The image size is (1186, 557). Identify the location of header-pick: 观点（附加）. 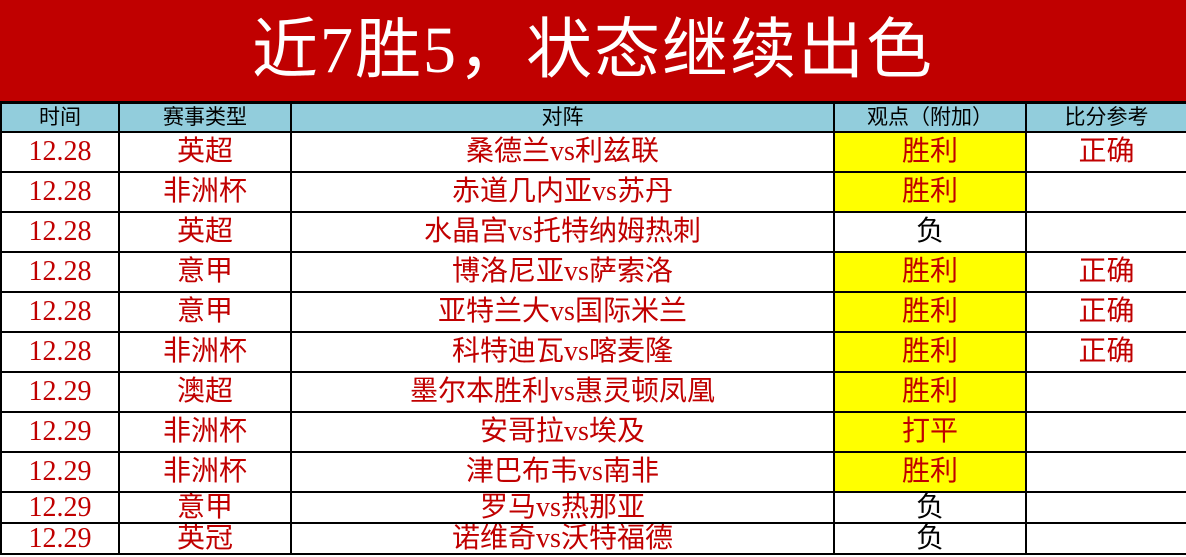
(930, 117).